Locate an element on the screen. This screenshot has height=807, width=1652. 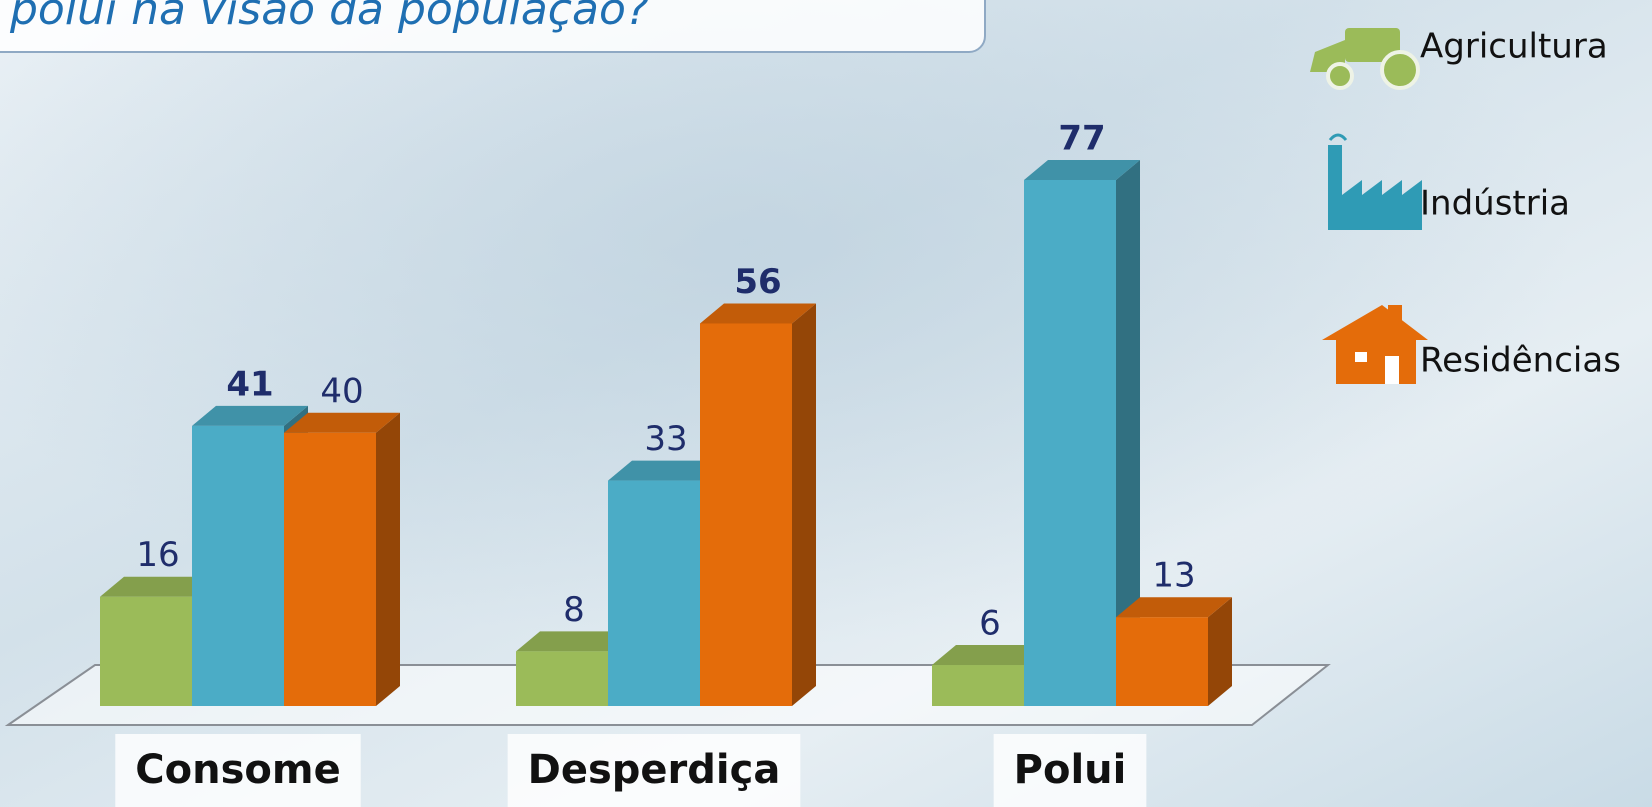
data-label: 41 is located at coordinates (249, 384).